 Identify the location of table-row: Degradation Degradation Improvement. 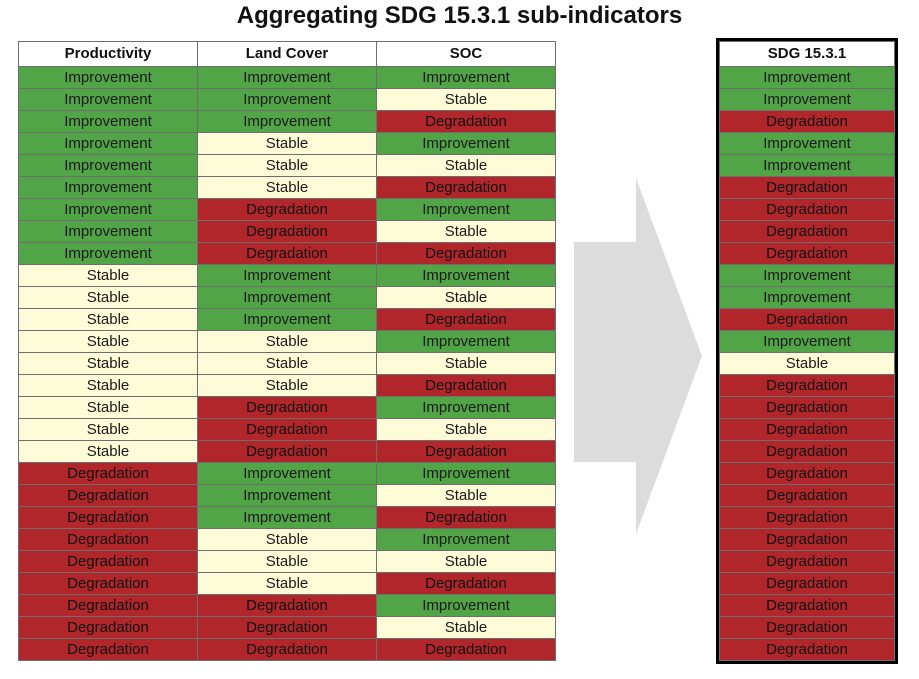
(287, 605).